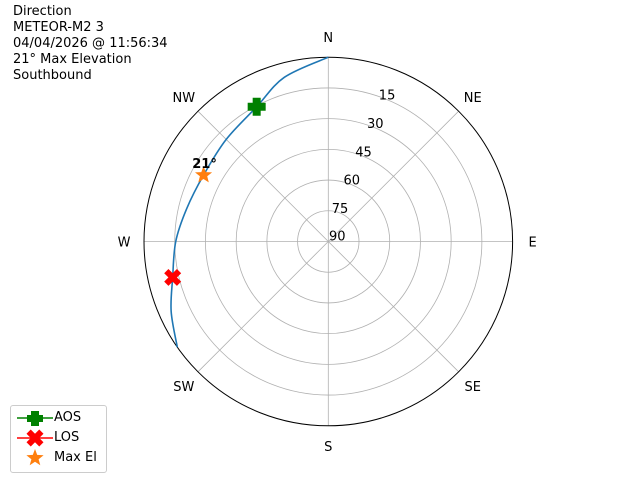  I want to click on legend-item-aos: AOS, so click(58, 418).